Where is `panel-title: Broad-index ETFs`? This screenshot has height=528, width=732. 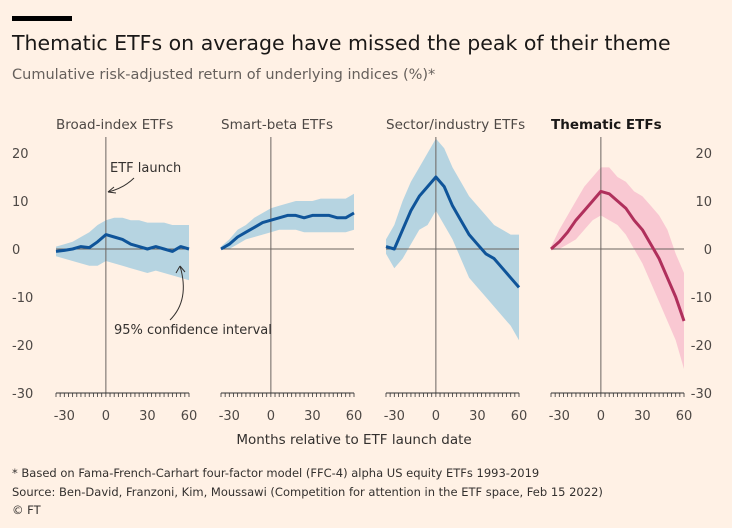 panel-title: Broad-index ETFs is located at coordinates (114, 125).